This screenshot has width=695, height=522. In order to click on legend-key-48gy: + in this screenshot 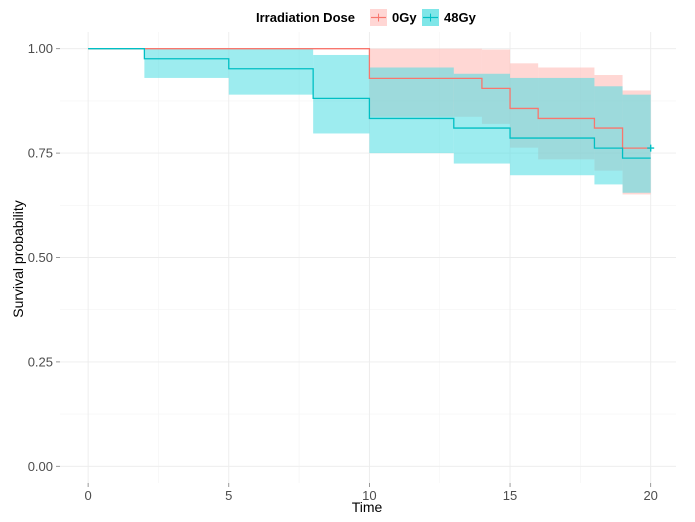, I will do `click(430, 17)`.